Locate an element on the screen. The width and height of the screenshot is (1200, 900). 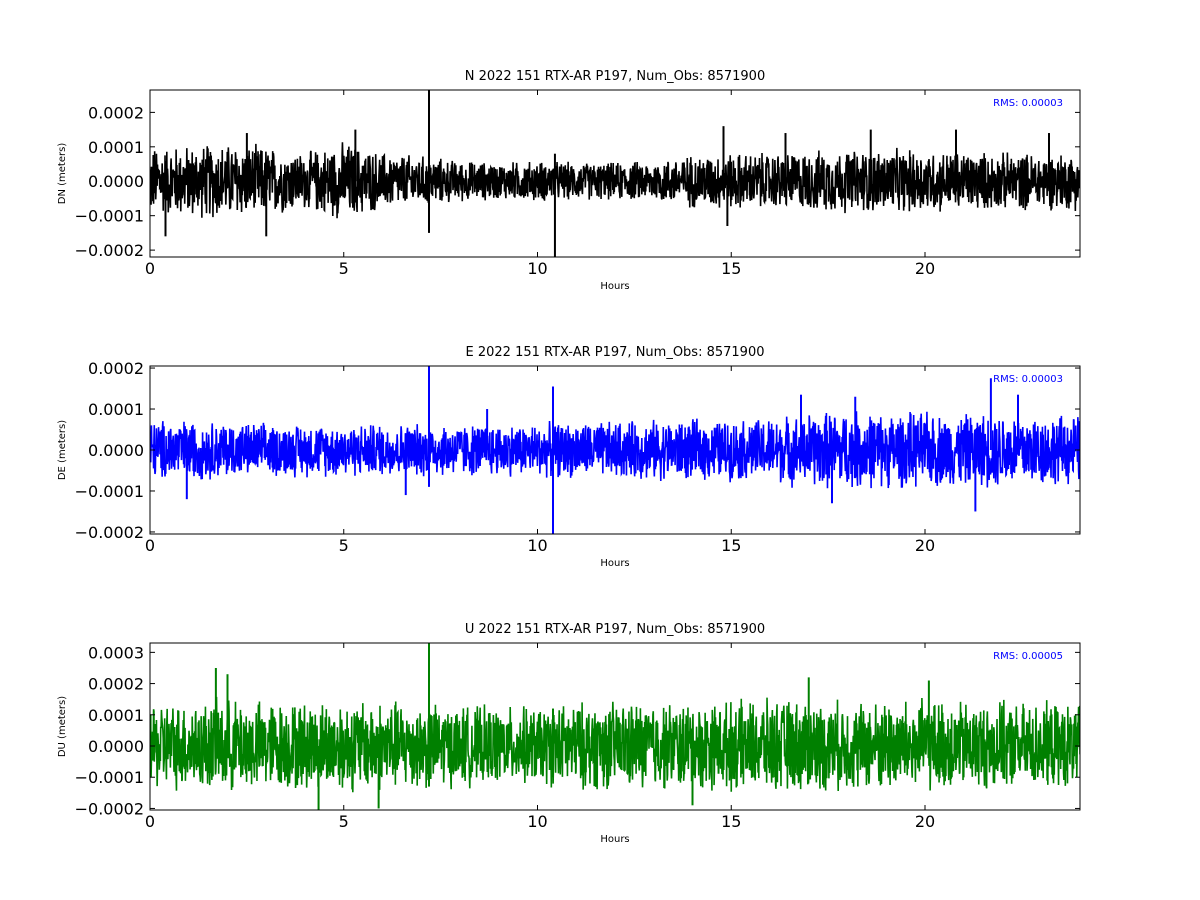
y-axis-label: DU (meters) is located at coordinates (62, 726).